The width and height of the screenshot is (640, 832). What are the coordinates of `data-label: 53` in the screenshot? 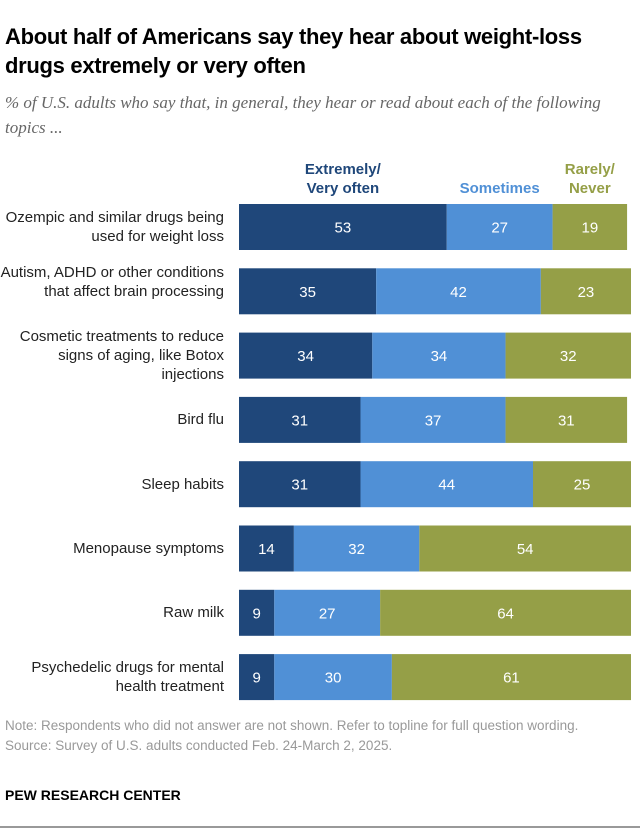 It's located at (343, 228).